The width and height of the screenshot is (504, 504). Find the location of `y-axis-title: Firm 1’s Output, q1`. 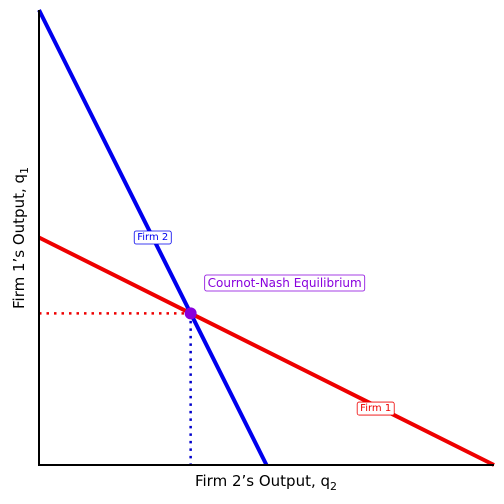

y-axis-title: Firm 1’s Output, q1 is located at coordinates (20, 238).